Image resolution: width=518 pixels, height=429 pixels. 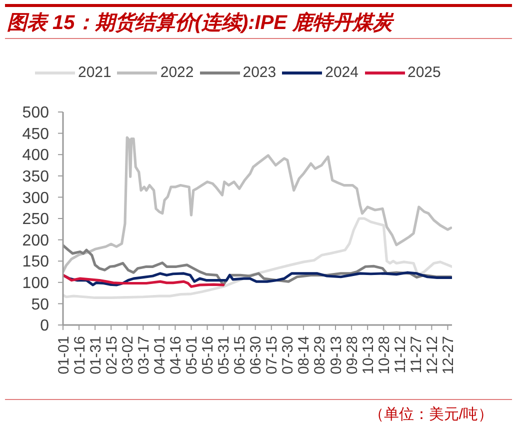 I want to click on y-tick-label: 100, so click(x=36, y=283).